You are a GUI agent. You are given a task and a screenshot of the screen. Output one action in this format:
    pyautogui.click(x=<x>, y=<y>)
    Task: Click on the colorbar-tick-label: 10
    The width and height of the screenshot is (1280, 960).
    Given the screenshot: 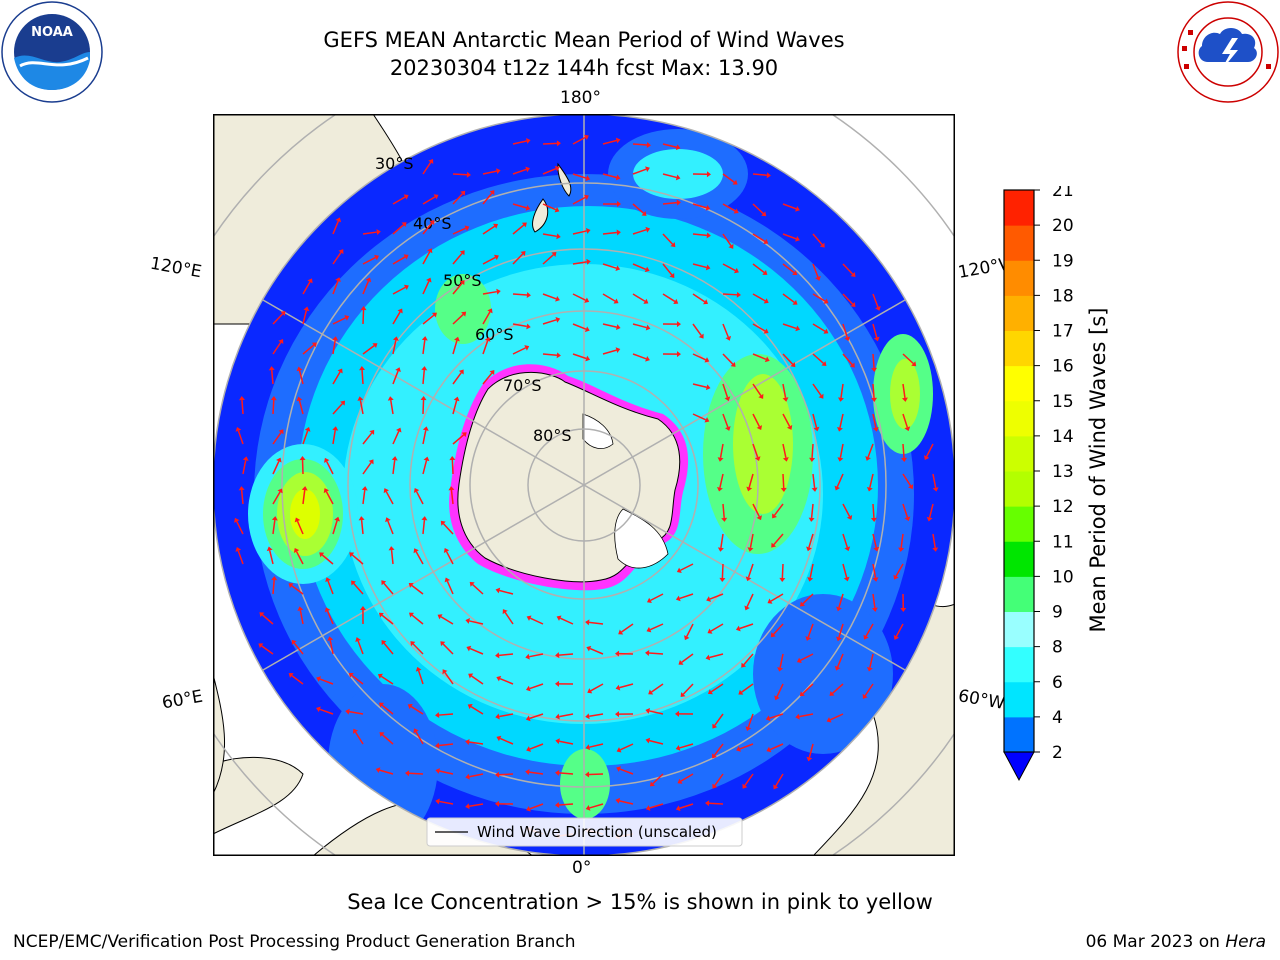 What is the action you would take?
    pyautogui.click(x=1063, y=577)
    